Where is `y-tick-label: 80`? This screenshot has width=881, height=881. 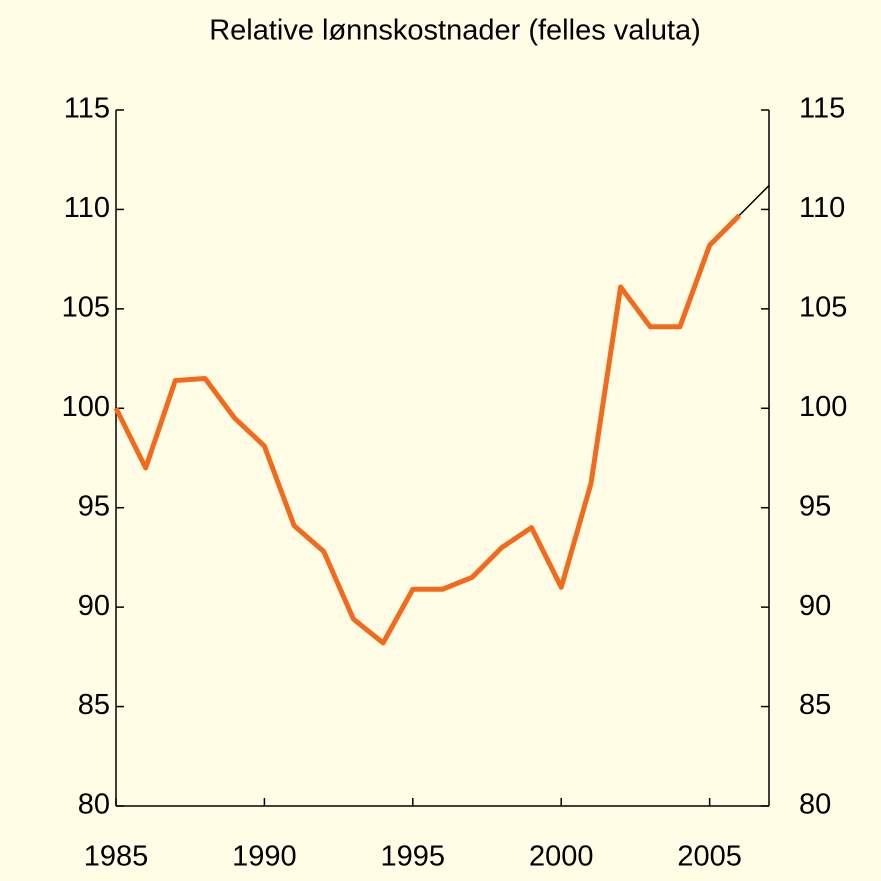
y-tick-label: 80 is located at coordinates (94, 805).